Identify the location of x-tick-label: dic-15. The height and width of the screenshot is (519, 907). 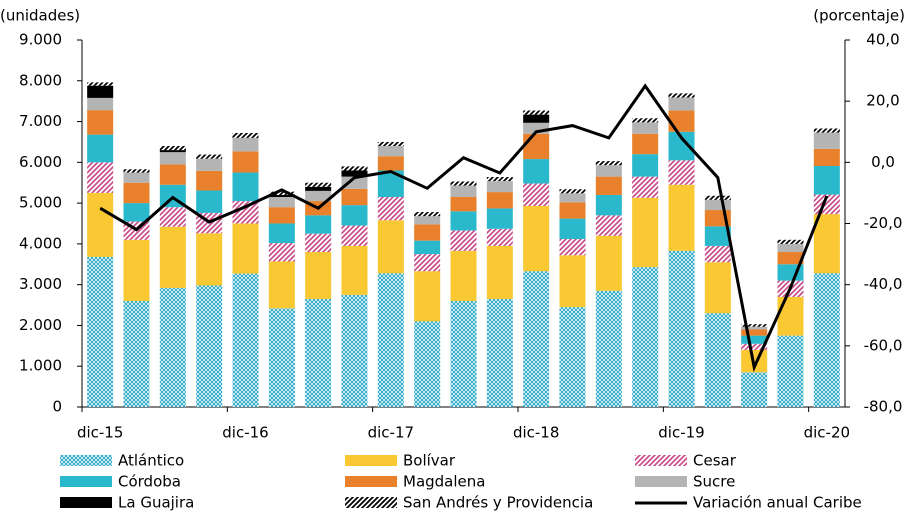
(100, 433).